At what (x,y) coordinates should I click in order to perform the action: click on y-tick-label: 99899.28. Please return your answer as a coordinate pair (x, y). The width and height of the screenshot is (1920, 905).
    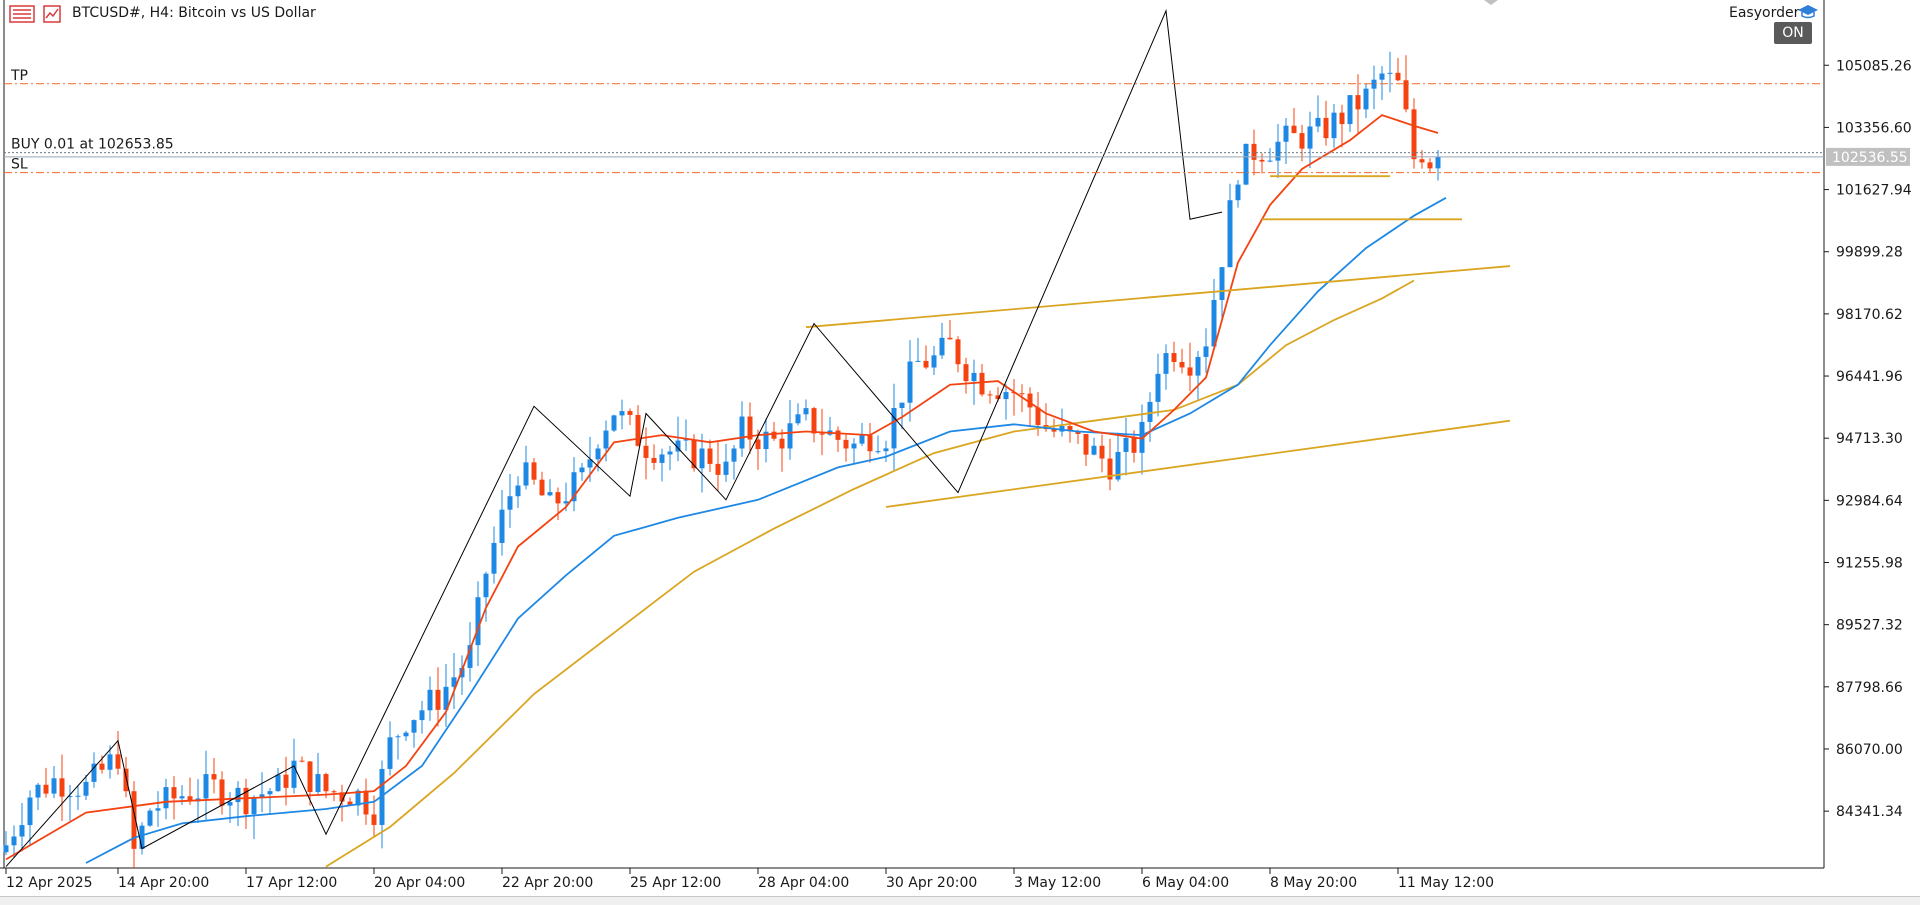
    Looking at the image, I should click on (1869, 253).